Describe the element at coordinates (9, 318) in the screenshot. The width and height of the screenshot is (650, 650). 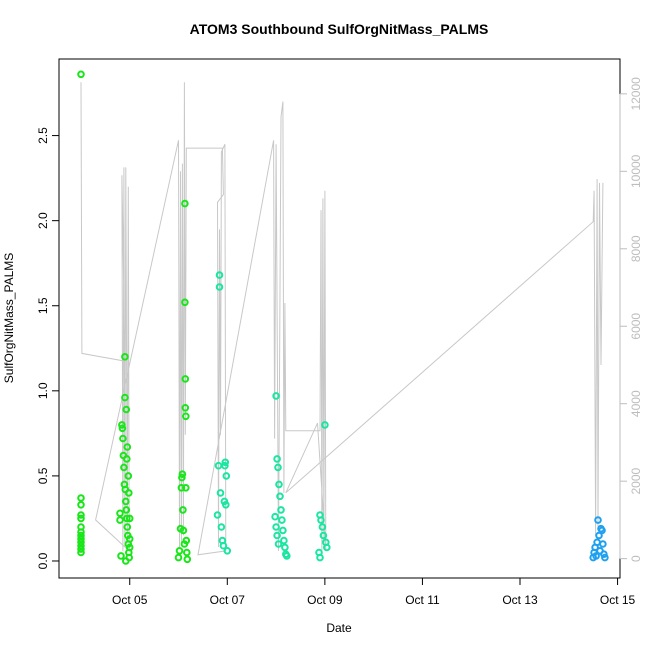
I see `y-axis-label: SulfOrgNitMass_PALMS` at that location.